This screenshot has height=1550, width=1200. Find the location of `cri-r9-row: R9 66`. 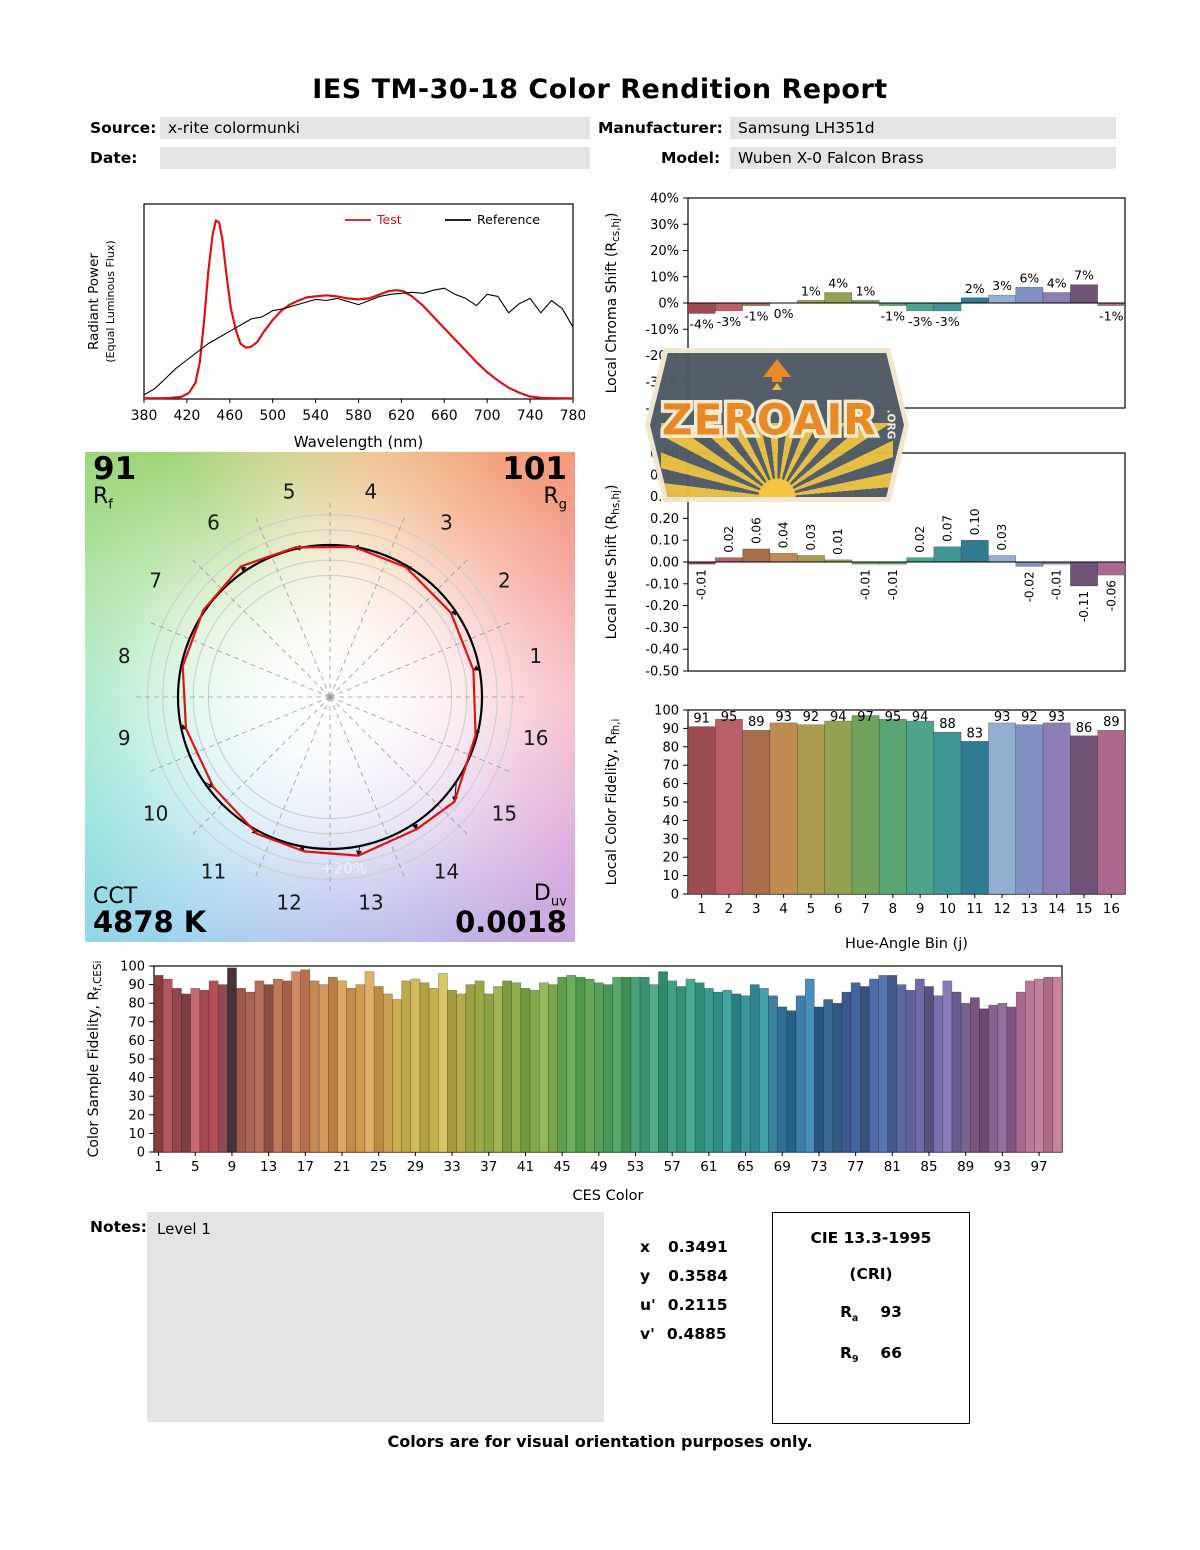

cri-r9-row: R9 66 is located at coordinates (871, 1355).